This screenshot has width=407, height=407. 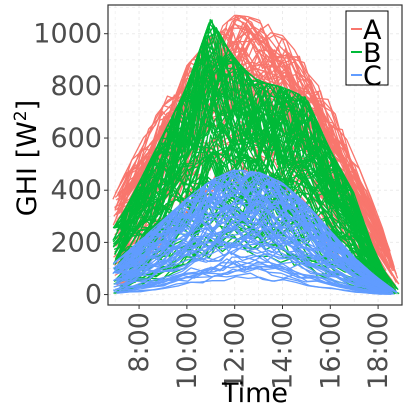 I want to click on x-tick-label: 14:00, so click(x=283, y=351).